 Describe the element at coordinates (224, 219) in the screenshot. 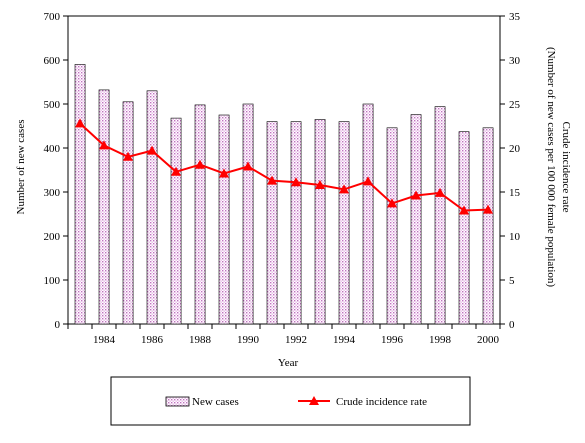

I see `bar-1989` at that location.